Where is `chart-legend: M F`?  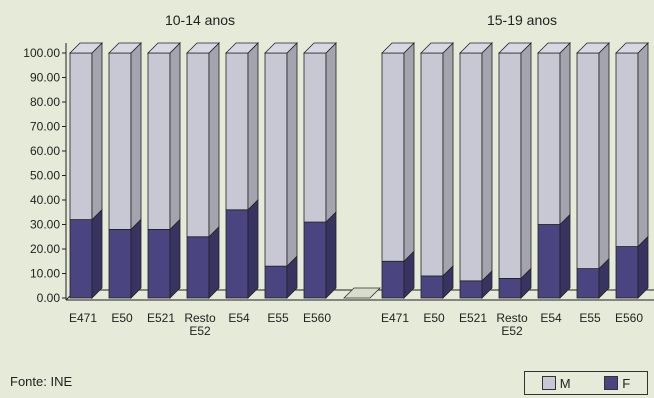
chart-legend: M F is located at coordinates (586, 383).